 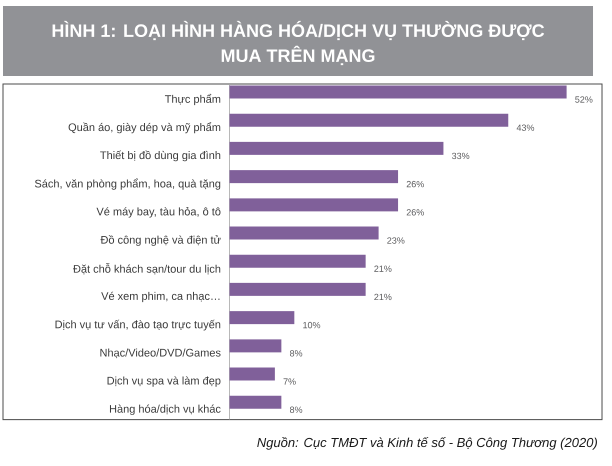 I want to click on data-label: 10%, so click(x=311, y=325).